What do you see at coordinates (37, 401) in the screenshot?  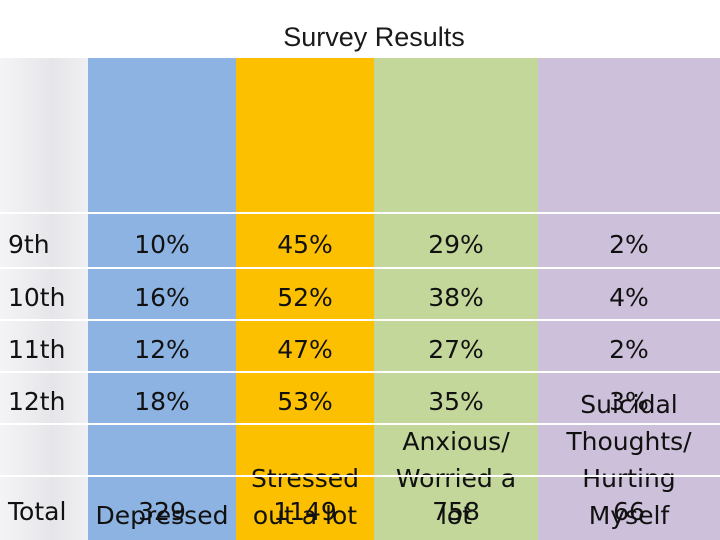 I see `row-label: 12th` at bounding box center [37, 401].